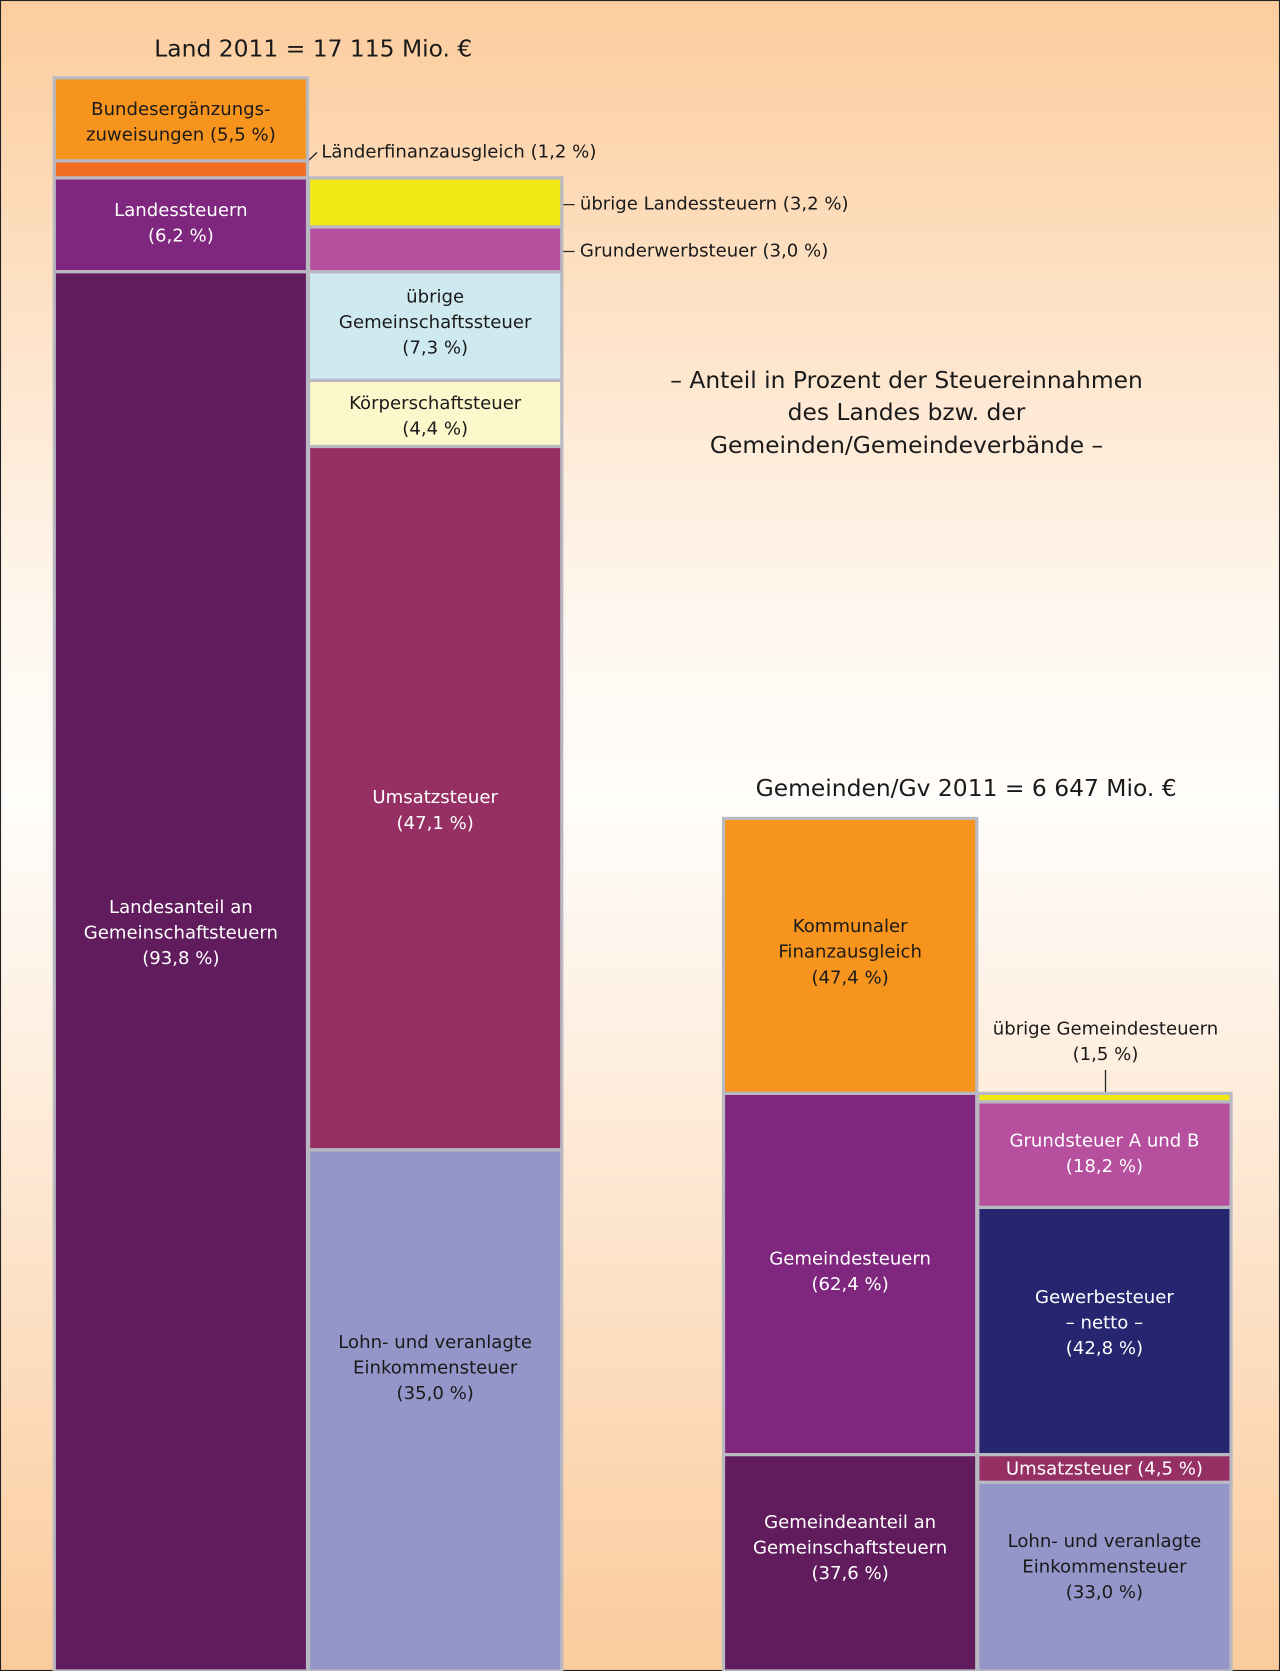 This screenshot has width=1280, height=1671. Describe the element at coordinates (180, 109) in the screenshot. I see `block-label: Bundesergänzungs-` at that location.